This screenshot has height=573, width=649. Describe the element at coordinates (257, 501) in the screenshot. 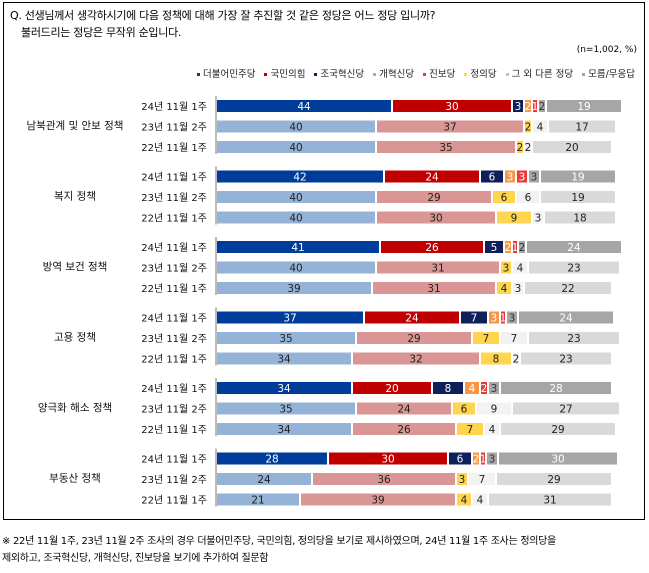

I see `data-label: 21` at that location.